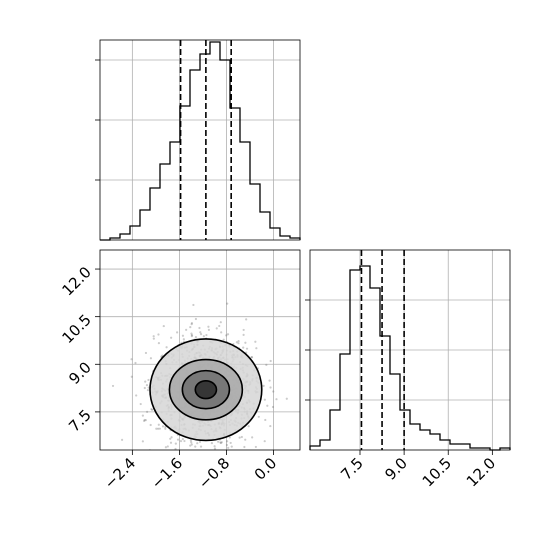 The height and width of the screenshot is (555, 550). Describe the element at coordinates (396, 469) in the screenshot. I see `marginal-y-xtick-label-1: 9.0` at that location.